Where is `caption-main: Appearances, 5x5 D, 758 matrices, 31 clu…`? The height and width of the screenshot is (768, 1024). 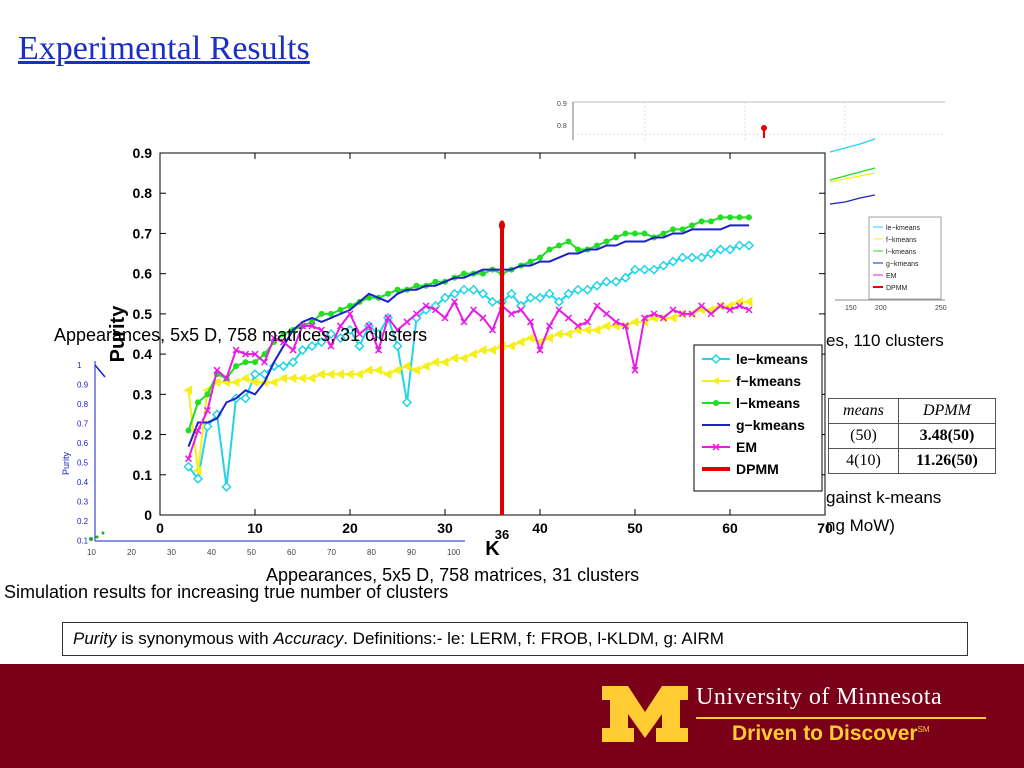
caption-main: Appearances, 5x5 D, 758 matrices, 31 clu… is located at coordinates (453, 575).